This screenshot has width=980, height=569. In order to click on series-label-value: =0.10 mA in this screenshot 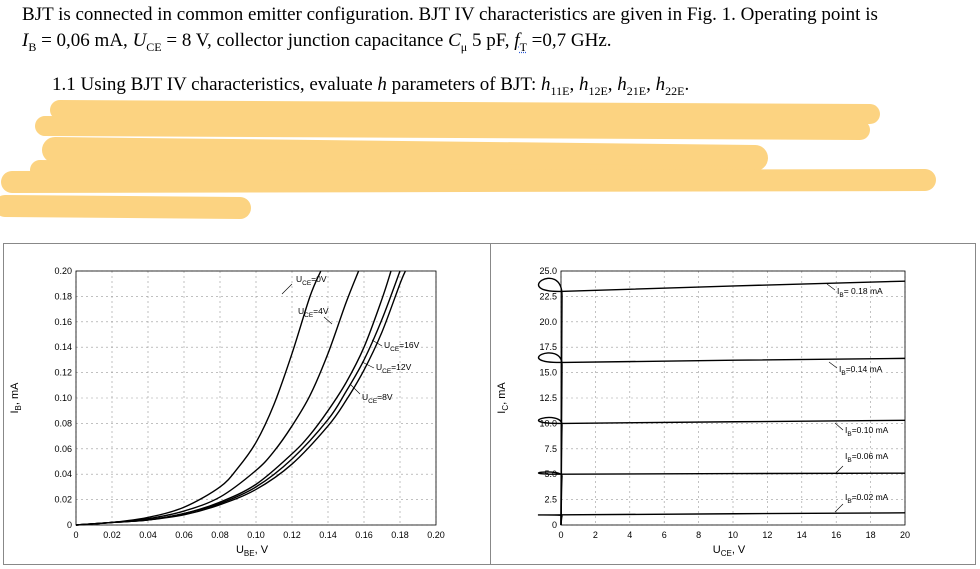, I will do `click(870, 430)`.